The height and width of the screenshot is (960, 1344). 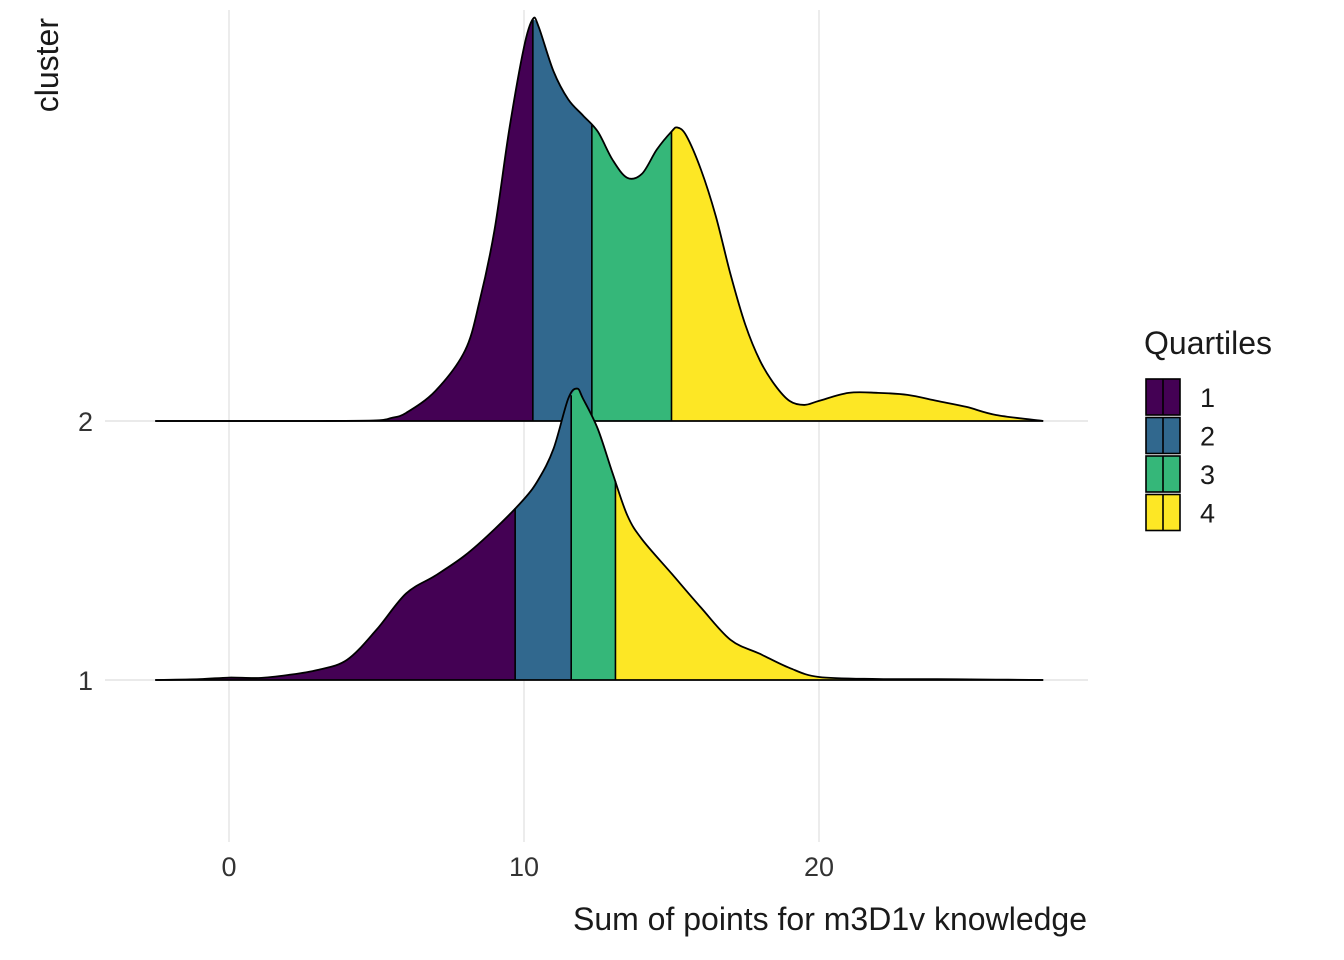 What do you see at coordinates (1207, 398) in the screenshot?
I see `legend-label-1: 1` at bounding box center [1207, 398].